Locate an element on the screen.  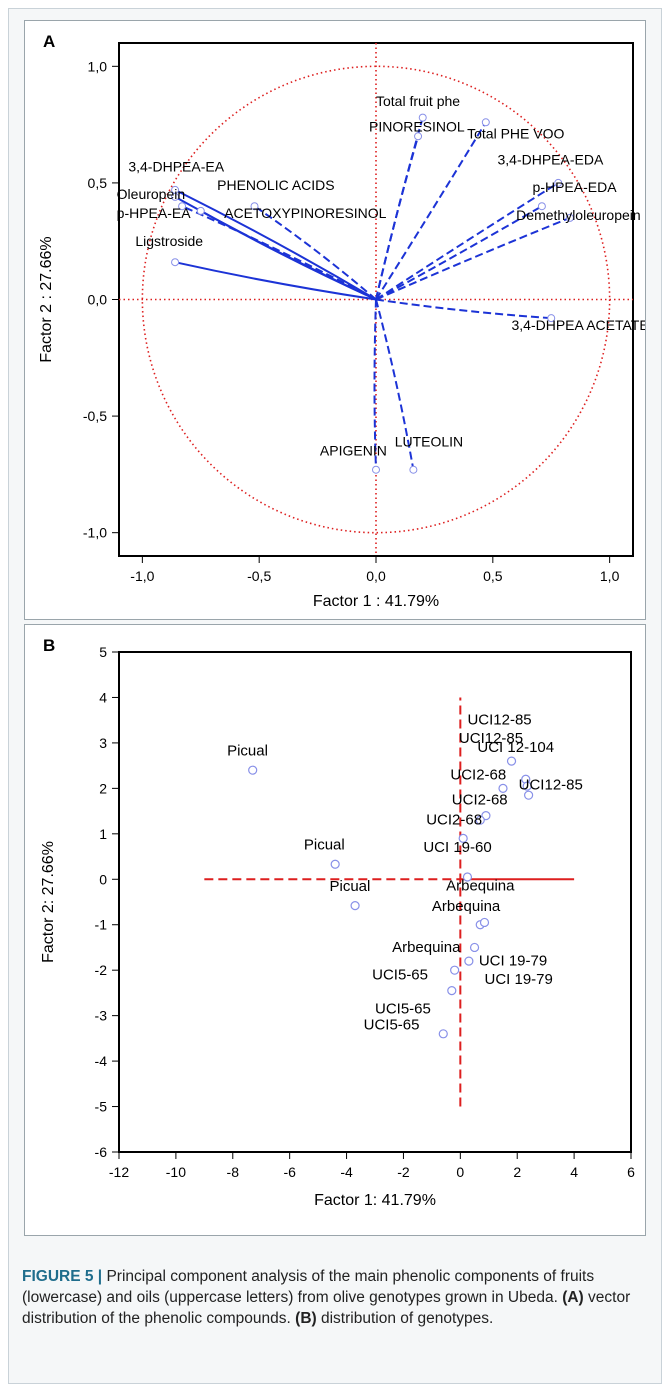
vector-label: Total fruit phe is located at coordinates (418, 101).